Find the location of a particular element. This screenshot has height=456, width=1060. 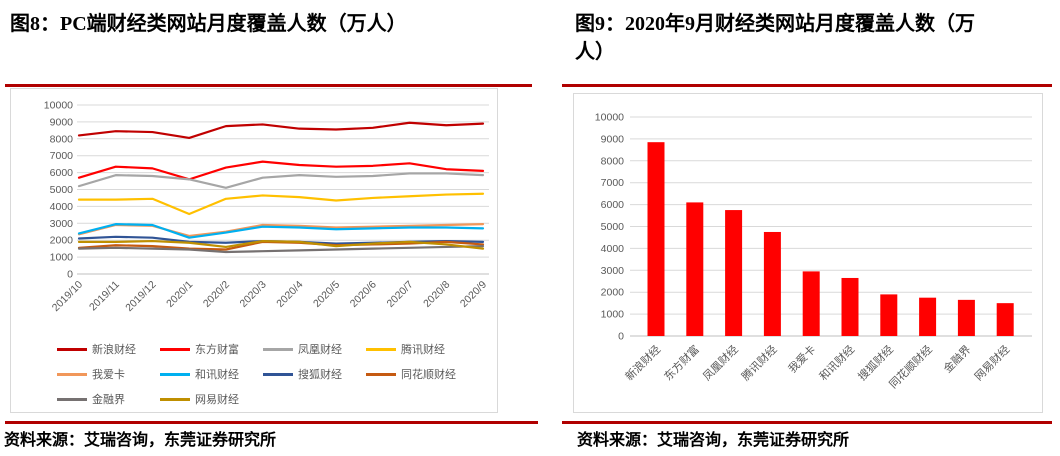

legend-item: 凤凰财经 is located at coordinates (314, 349).